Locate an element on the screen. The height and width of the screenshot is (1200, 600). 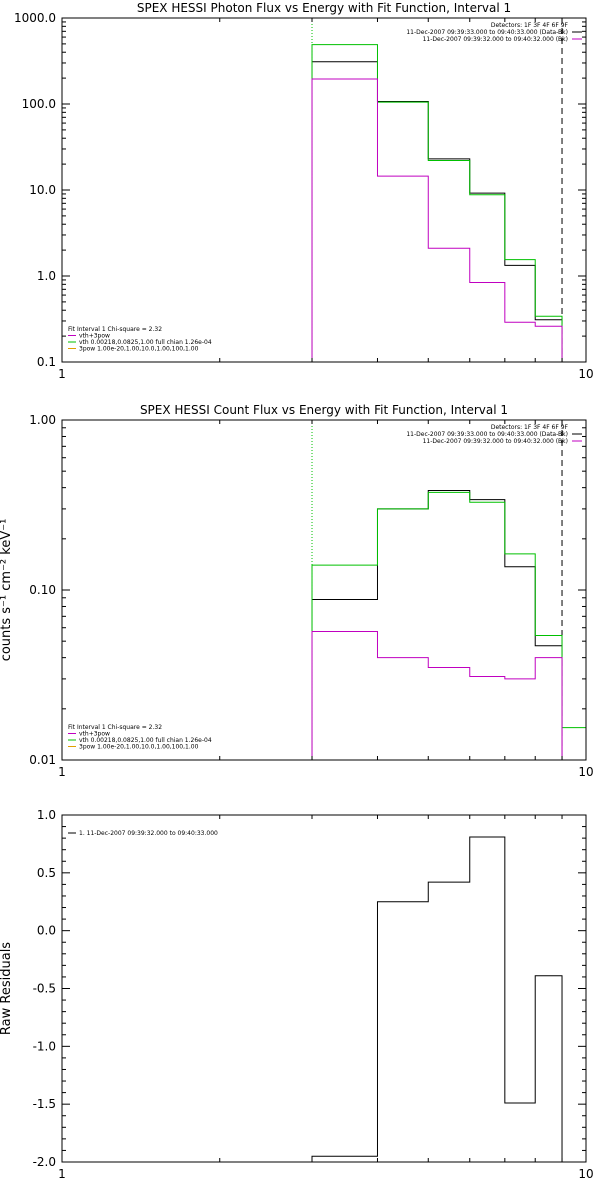
y-tick-label: 0.5 is located at coordinates (46, 873).